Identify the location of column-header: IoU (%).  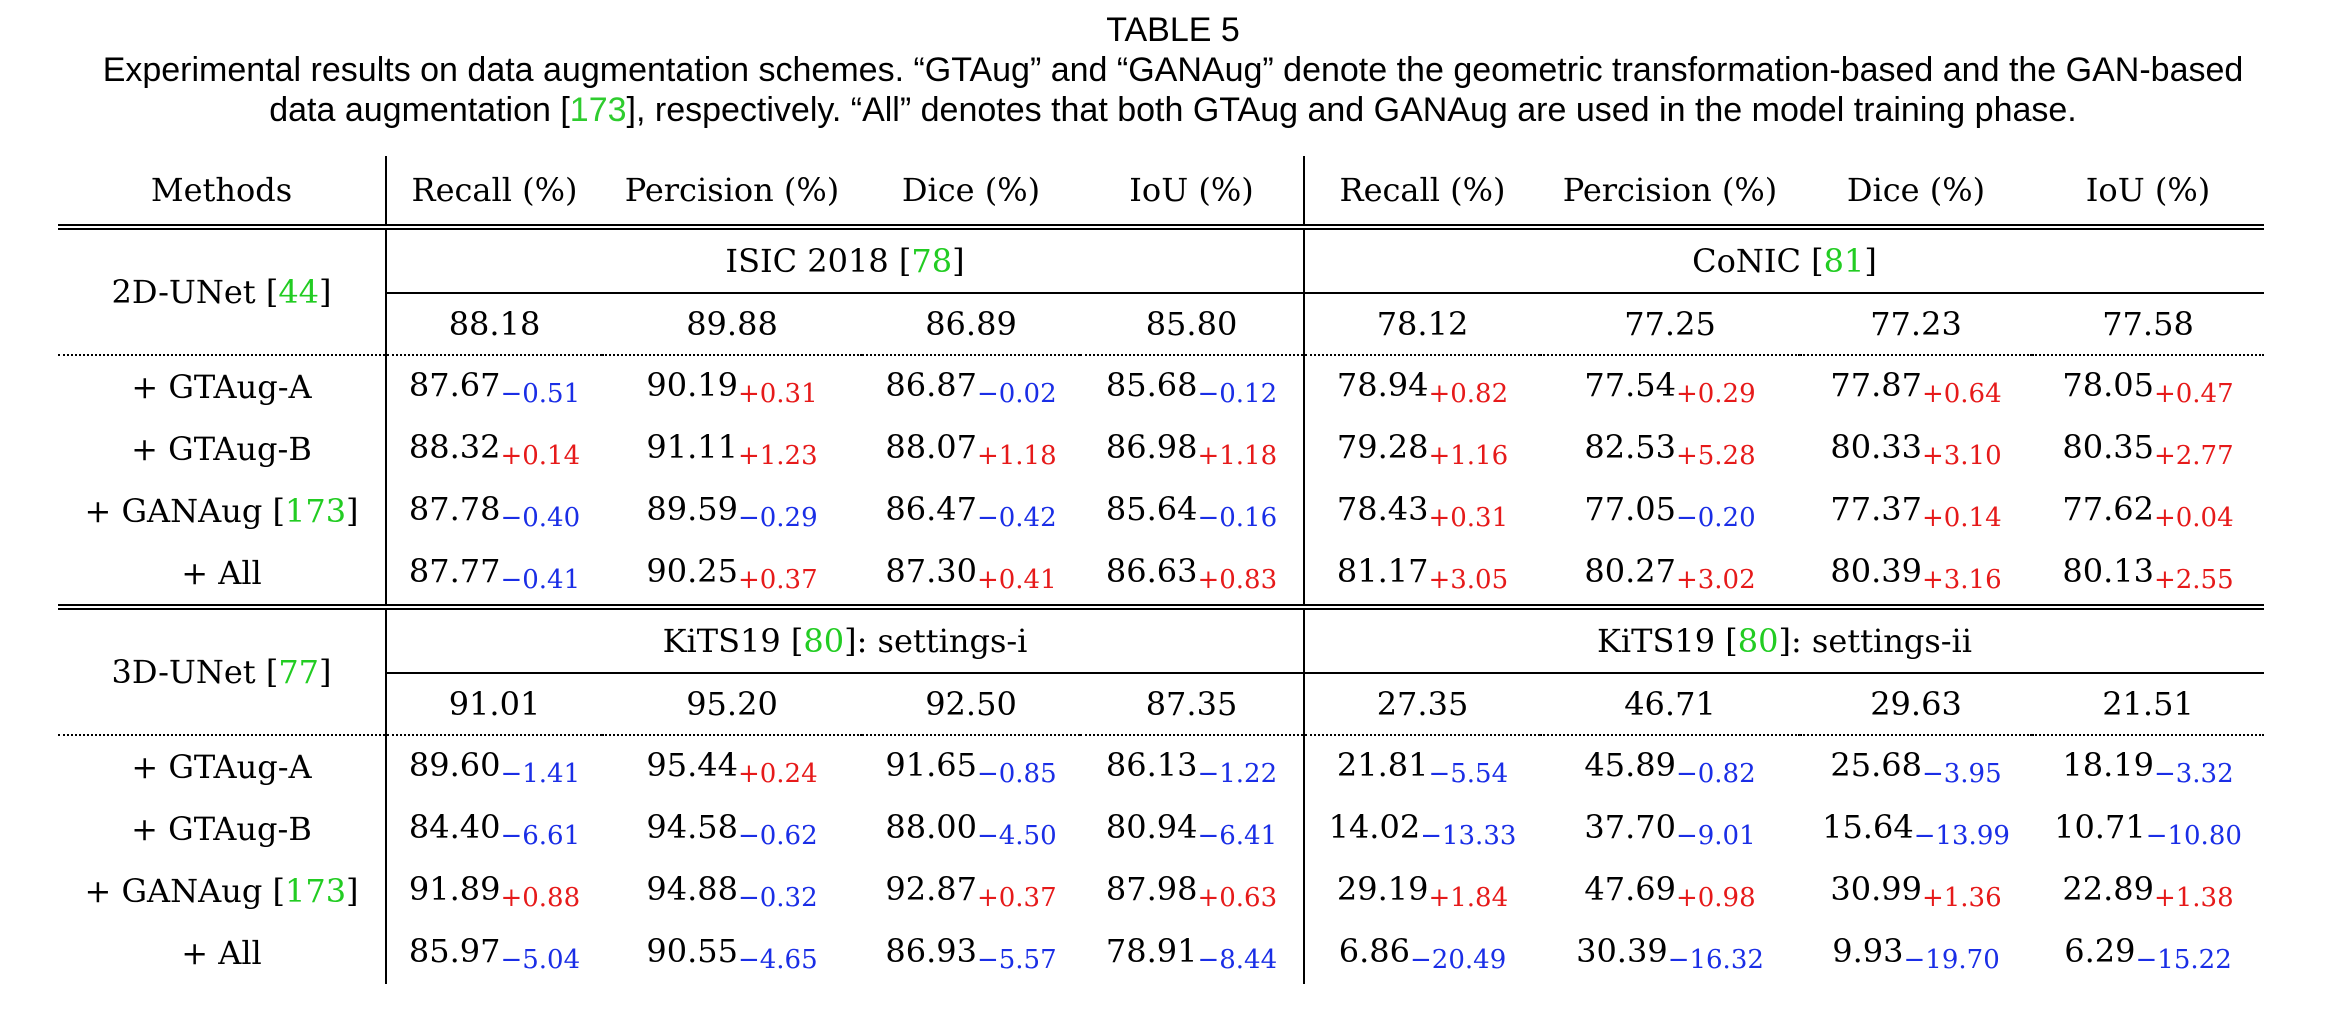
(2148, 190).